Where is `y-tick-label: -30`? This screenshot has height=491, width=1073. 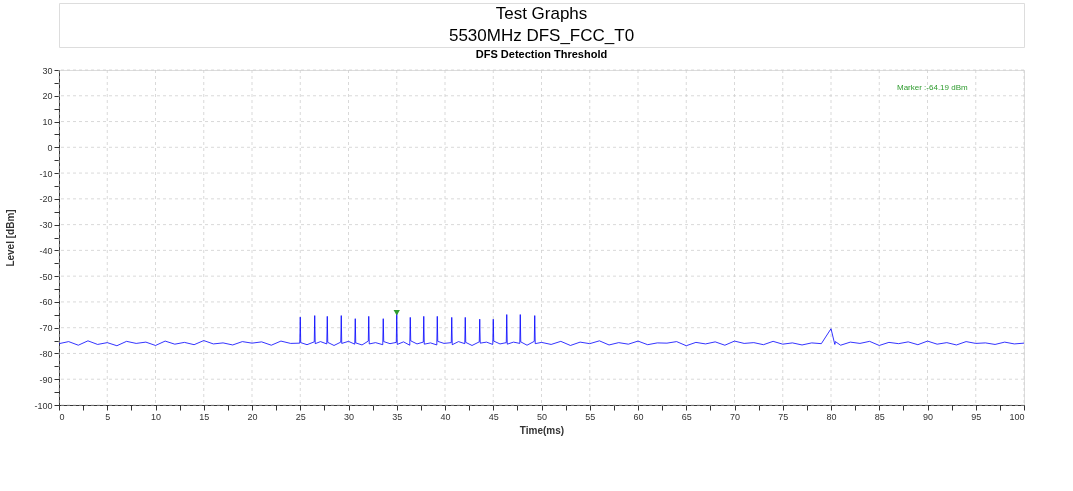
y-tick-label: -30 is located at coordinates (46, 225).